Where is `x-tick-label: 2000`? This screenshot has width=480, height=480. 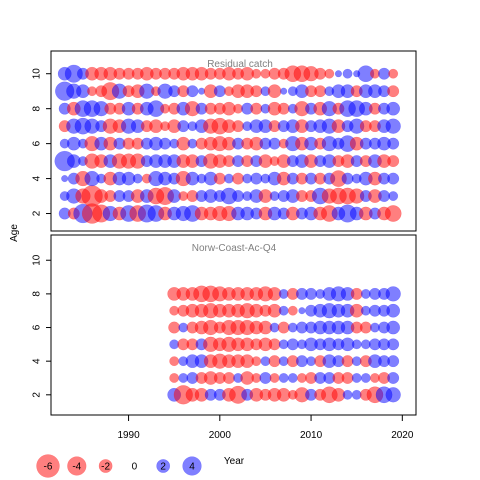
x-tick-label: 2000 is located at coordinates (220, 435).